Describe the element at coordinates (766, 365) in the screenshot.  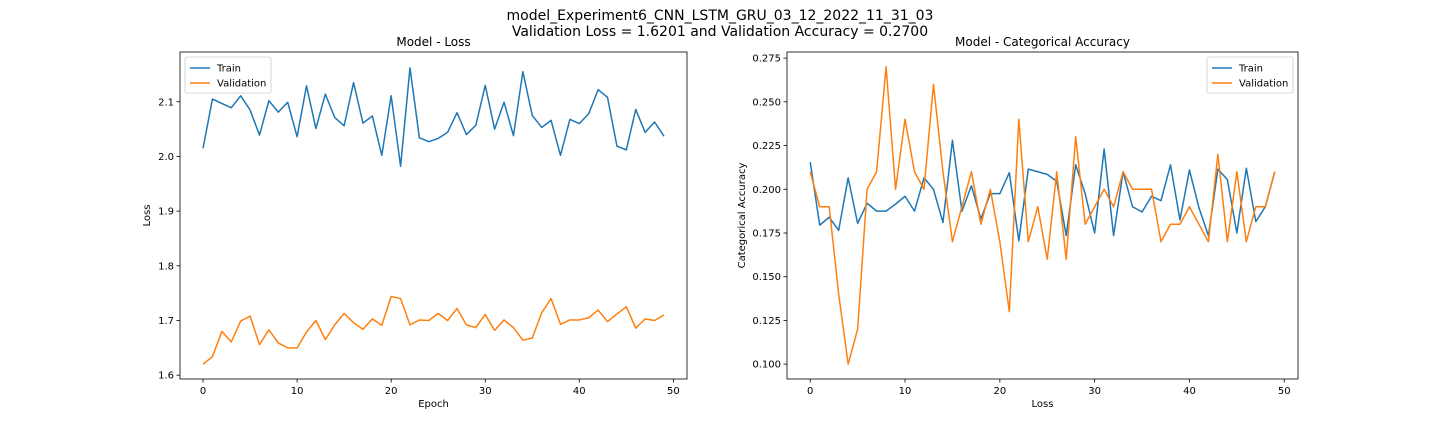
I see `accuracy-ytick-label: 0.100` at that location.